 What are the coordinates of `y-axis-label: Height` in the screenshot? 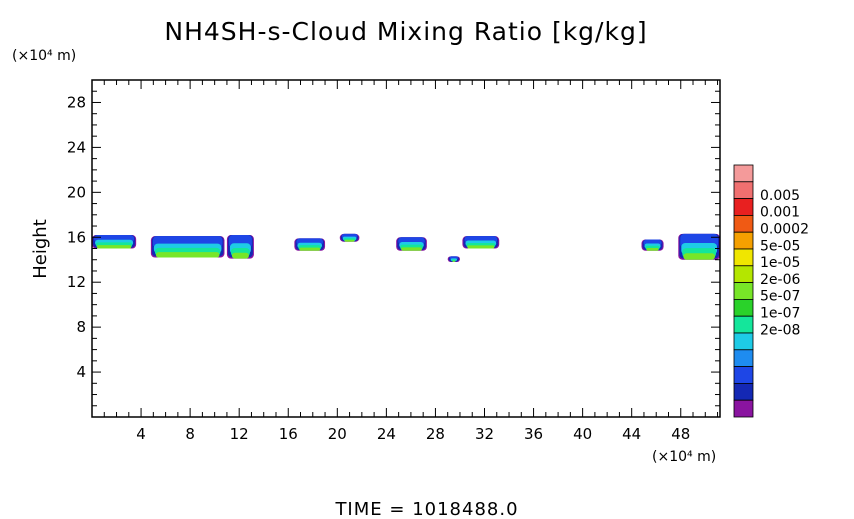 It's located at (40, 249).